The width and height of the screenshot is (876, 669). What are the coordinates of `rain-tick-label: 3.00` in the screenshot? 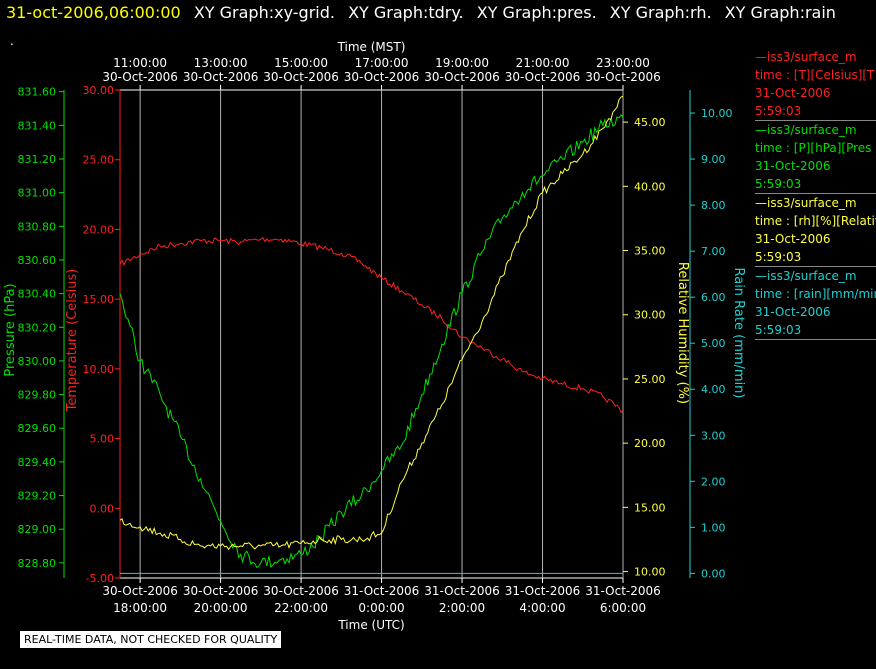 It's located at (713, 435).